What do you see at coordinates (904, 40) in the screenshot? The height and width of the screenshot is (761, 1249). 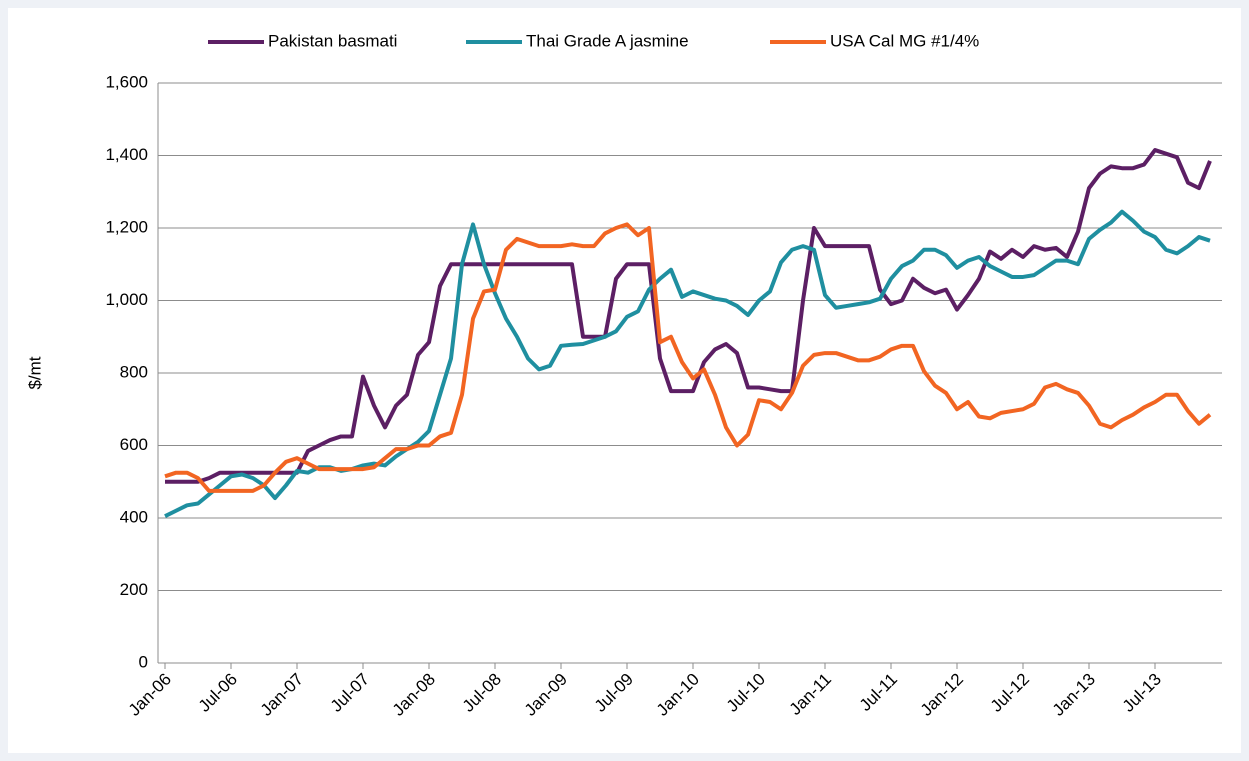 I see `legend-label: USA Cal MG #1/4%` at bounding box center [904, 40].